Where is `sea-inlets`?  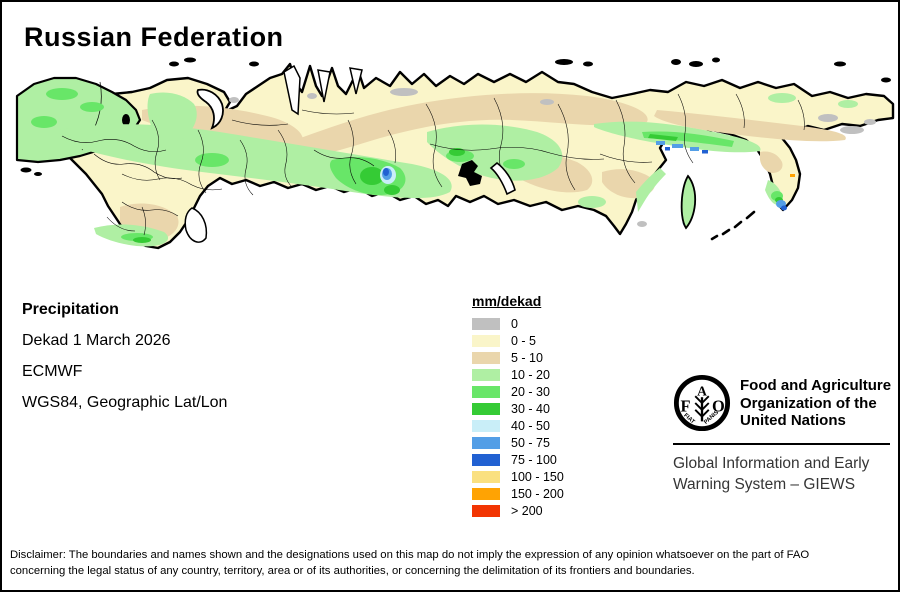 sea-inlets is located at coordinates (273, 153).